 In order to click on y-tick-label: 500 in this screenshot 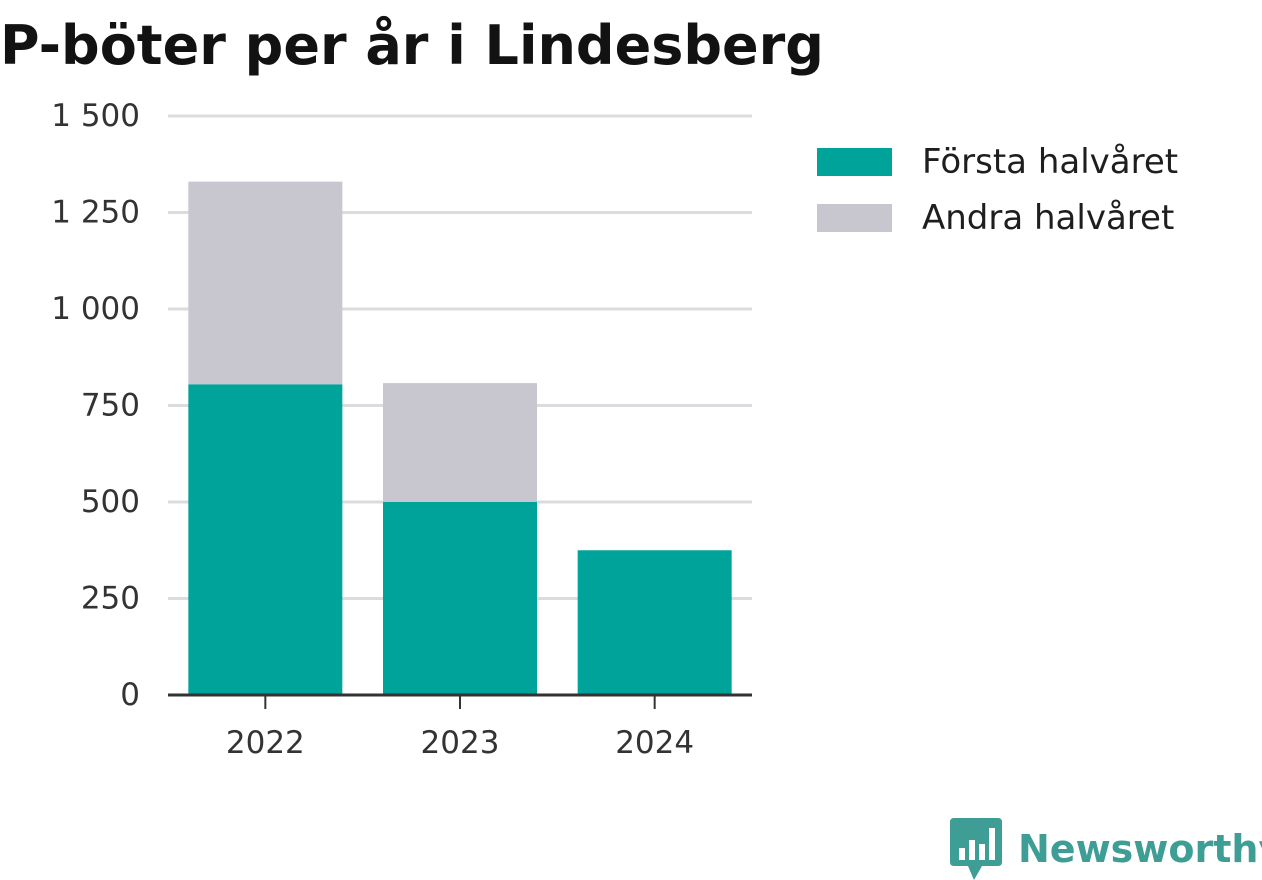, I will do `click(110, 502)`.